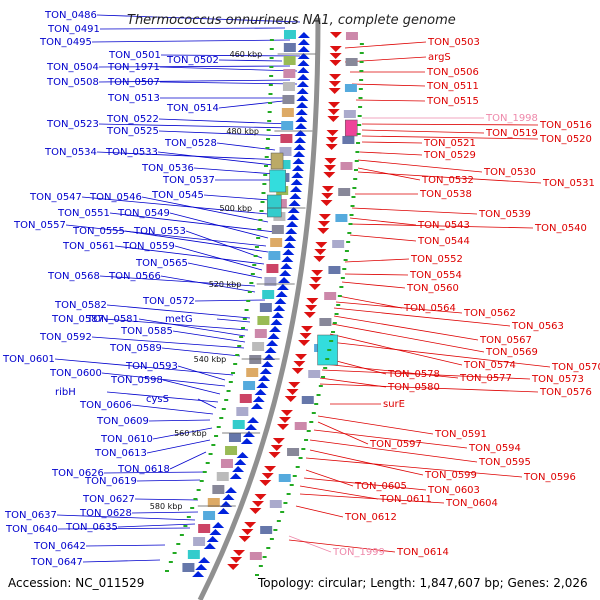  What do you see at coordinates (380, 486) in the screenshot?
I see `gene-label-right: TON_0605` at bounding box center [380, 486].